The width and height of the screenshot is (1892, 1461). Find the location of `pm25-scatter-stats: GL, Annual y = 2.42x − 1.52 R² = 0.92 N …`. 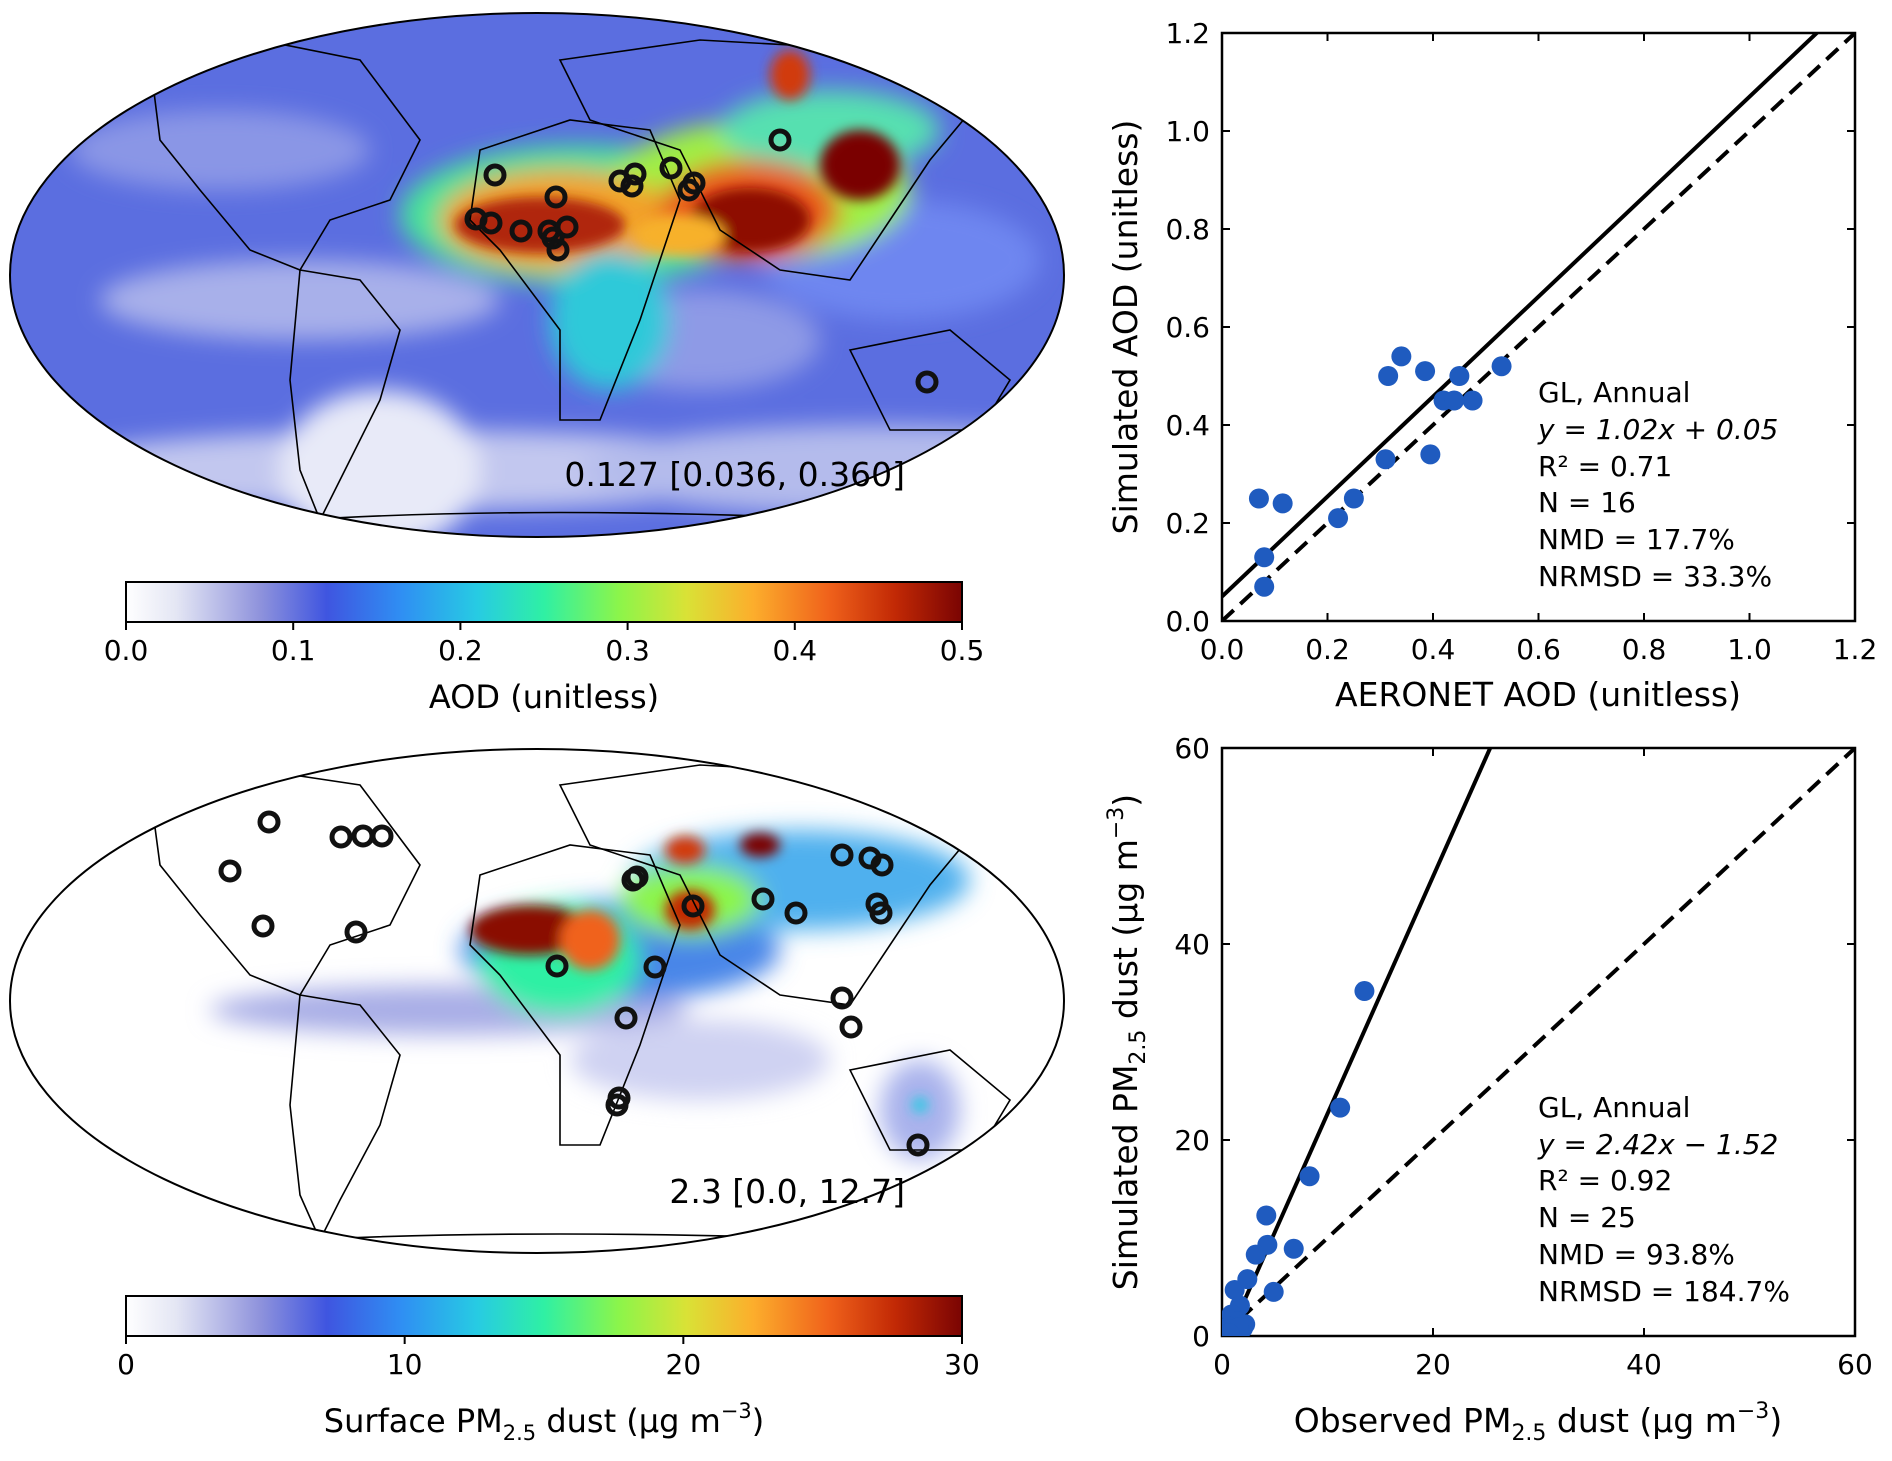

pm25-scatter-stats: GL, Annual y = 2.42x − 1.52 R² = 0.92 N … is located at coordinates (1663, 1199).